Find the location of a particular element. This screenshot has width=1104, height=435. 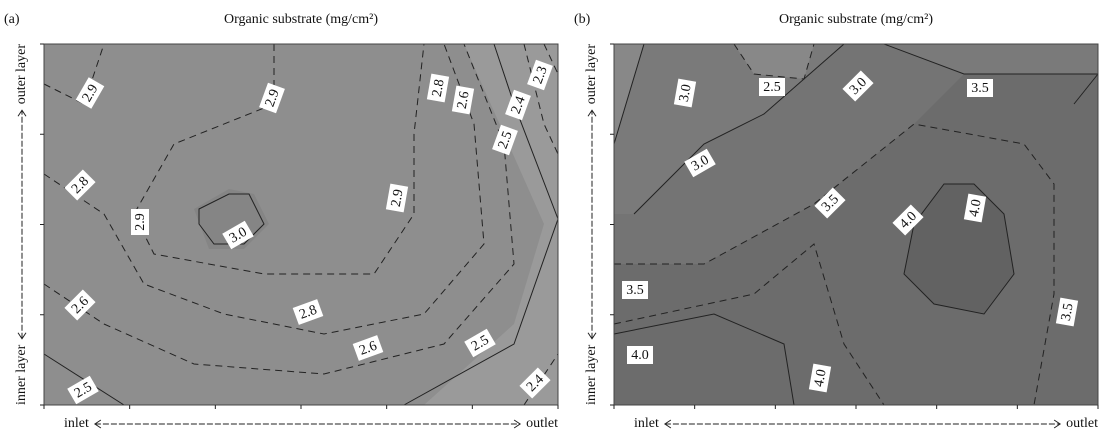

panel-label: (b) is located at coordinates (582, 19).